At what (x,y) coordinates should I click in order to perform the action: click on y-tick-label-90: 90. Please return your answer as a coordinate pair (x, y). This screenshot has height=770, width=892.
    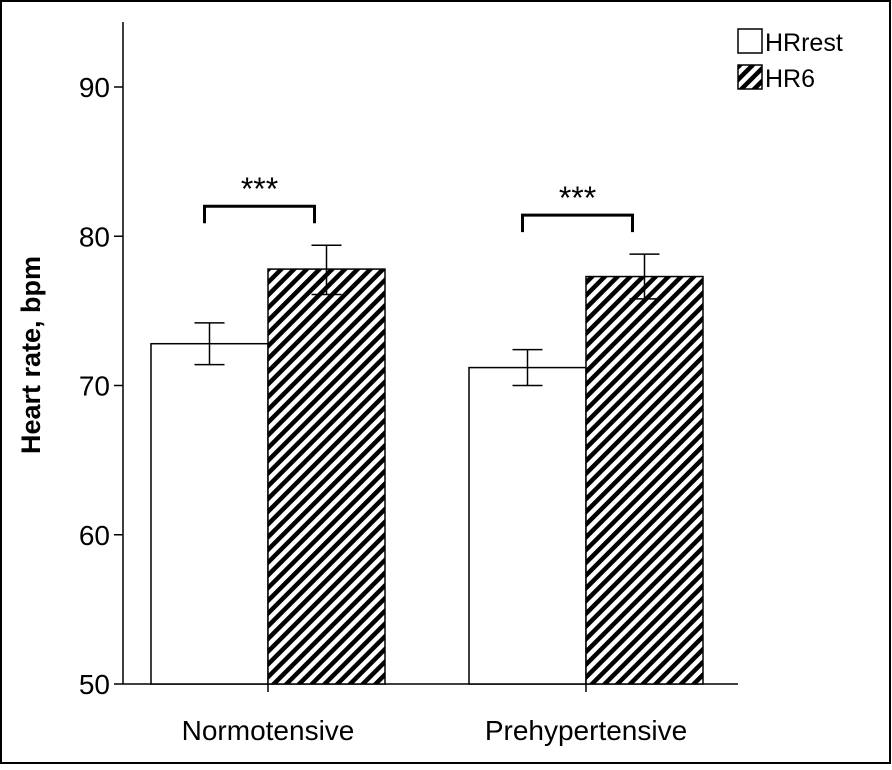
    Looking at the image, I should click on (94, 87).